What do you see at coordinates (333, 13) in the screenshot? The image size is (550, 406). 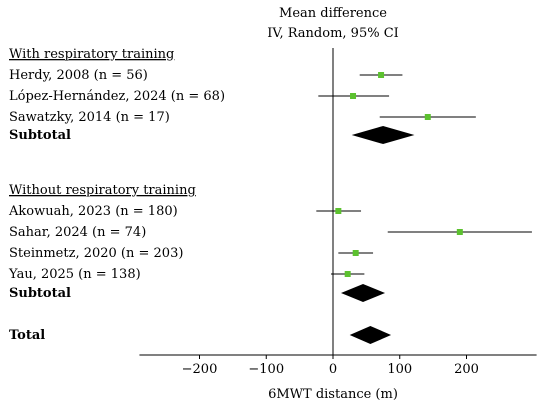 I see `header-line-1: Mean difference` at bounding box center [333, 13].